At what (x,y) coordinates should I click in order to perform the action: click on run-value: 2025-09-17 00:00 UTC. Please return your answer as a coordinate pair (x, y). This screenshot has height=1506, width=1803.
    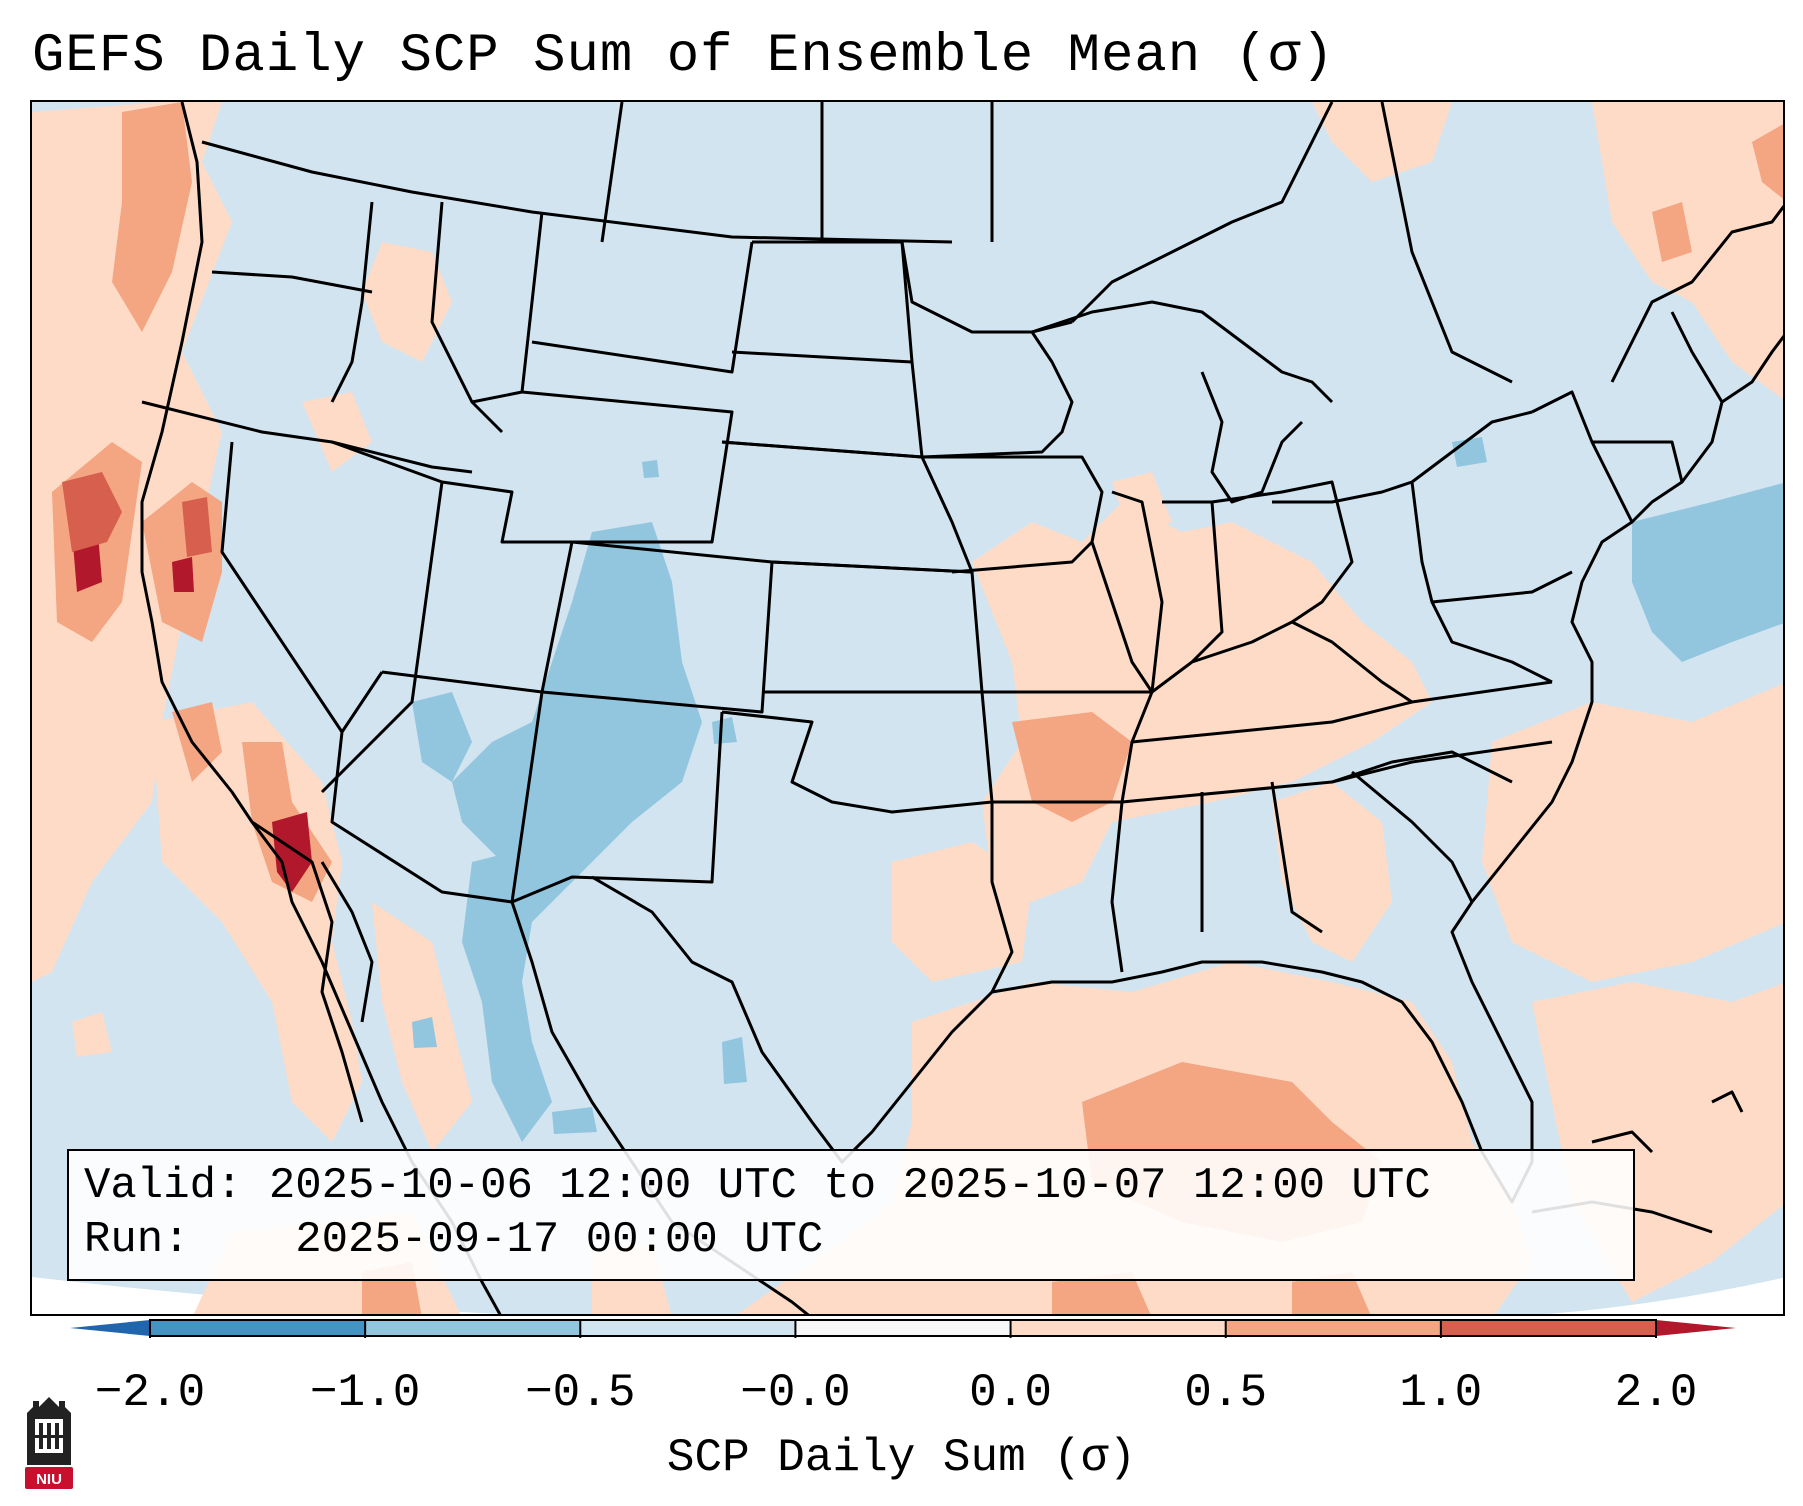
    Looking at the image, I should click on (559, 1240).